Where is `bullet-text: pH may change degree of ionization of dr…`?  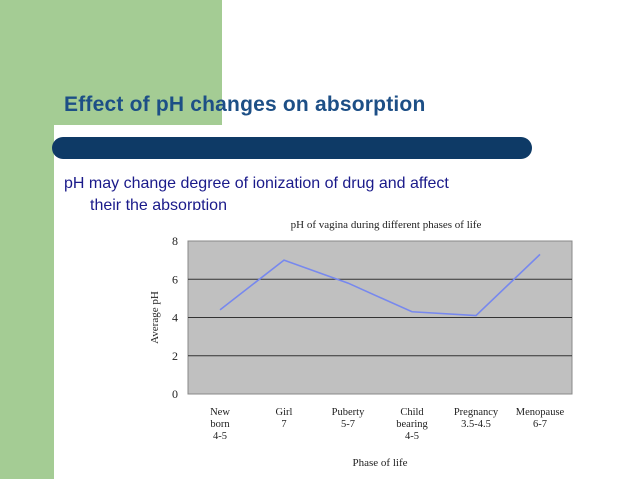 bullet-text: pH may change degree of ionization of dr… is located at coordinates (324, 195).